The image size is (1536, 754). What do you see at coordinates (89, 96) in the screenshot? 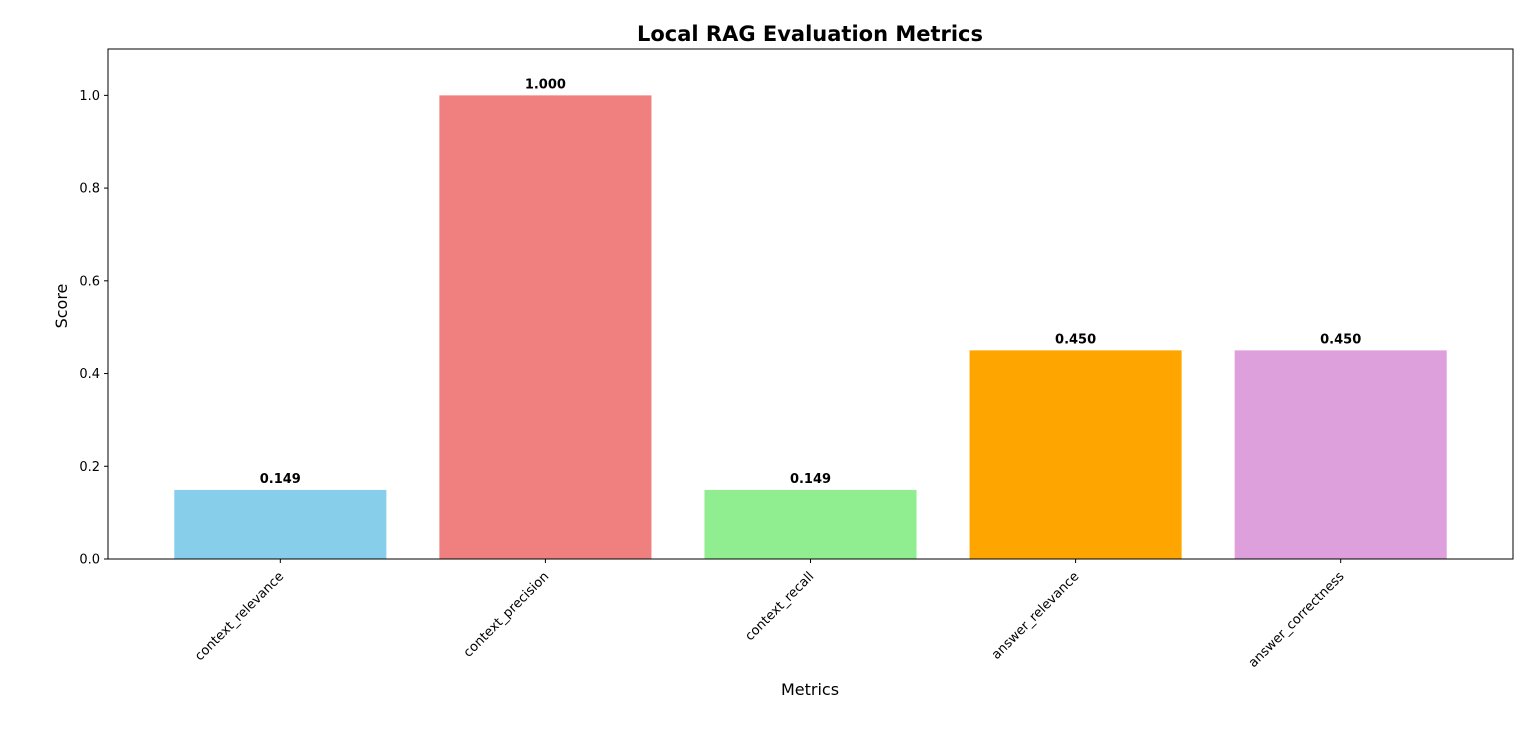
I see `y-tick-label: 1.0` at bounding box center [89, 96].